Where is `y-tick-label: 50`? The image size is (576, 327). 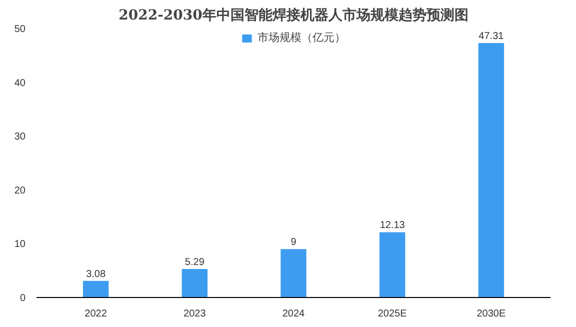 y-tick-label: 50 is located at coordinates (20, 29).